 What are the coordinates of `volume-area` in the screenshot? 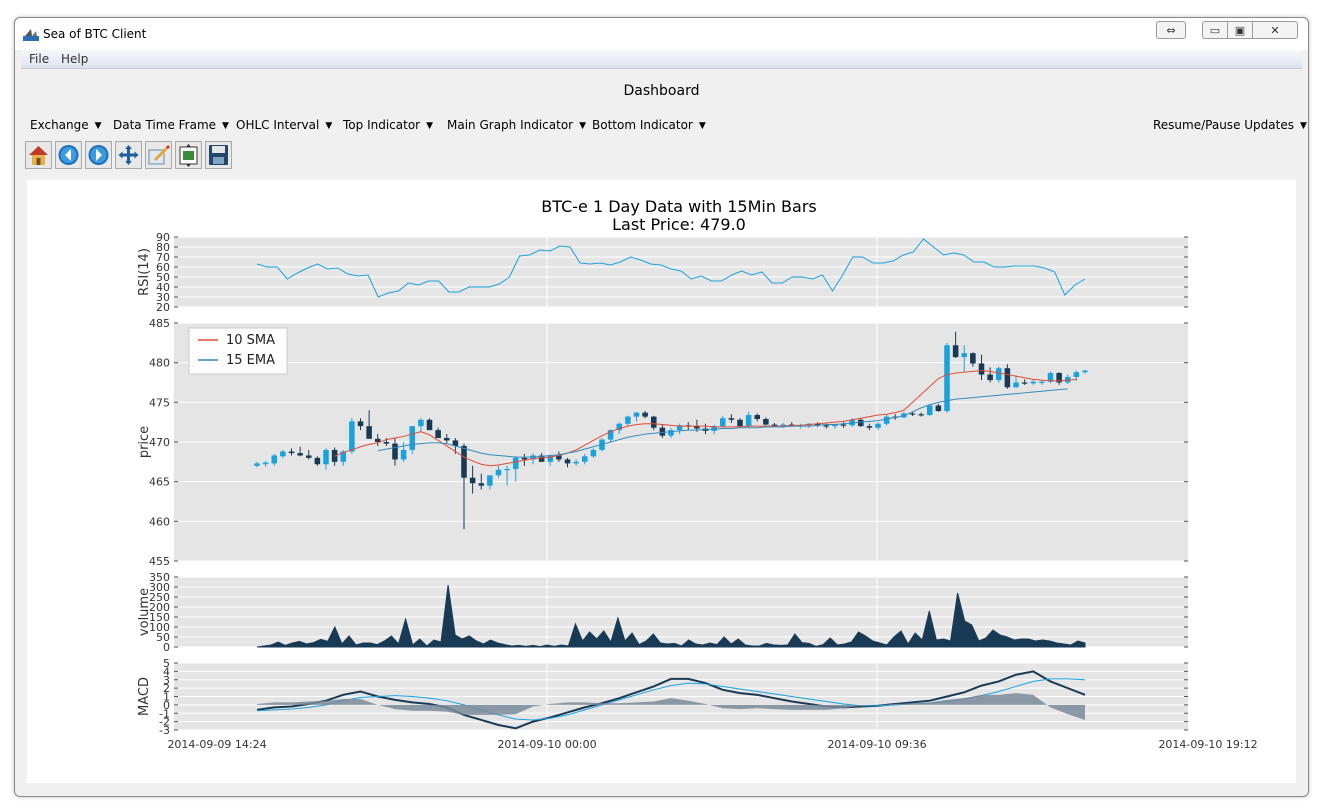 It's located at (671, 616).